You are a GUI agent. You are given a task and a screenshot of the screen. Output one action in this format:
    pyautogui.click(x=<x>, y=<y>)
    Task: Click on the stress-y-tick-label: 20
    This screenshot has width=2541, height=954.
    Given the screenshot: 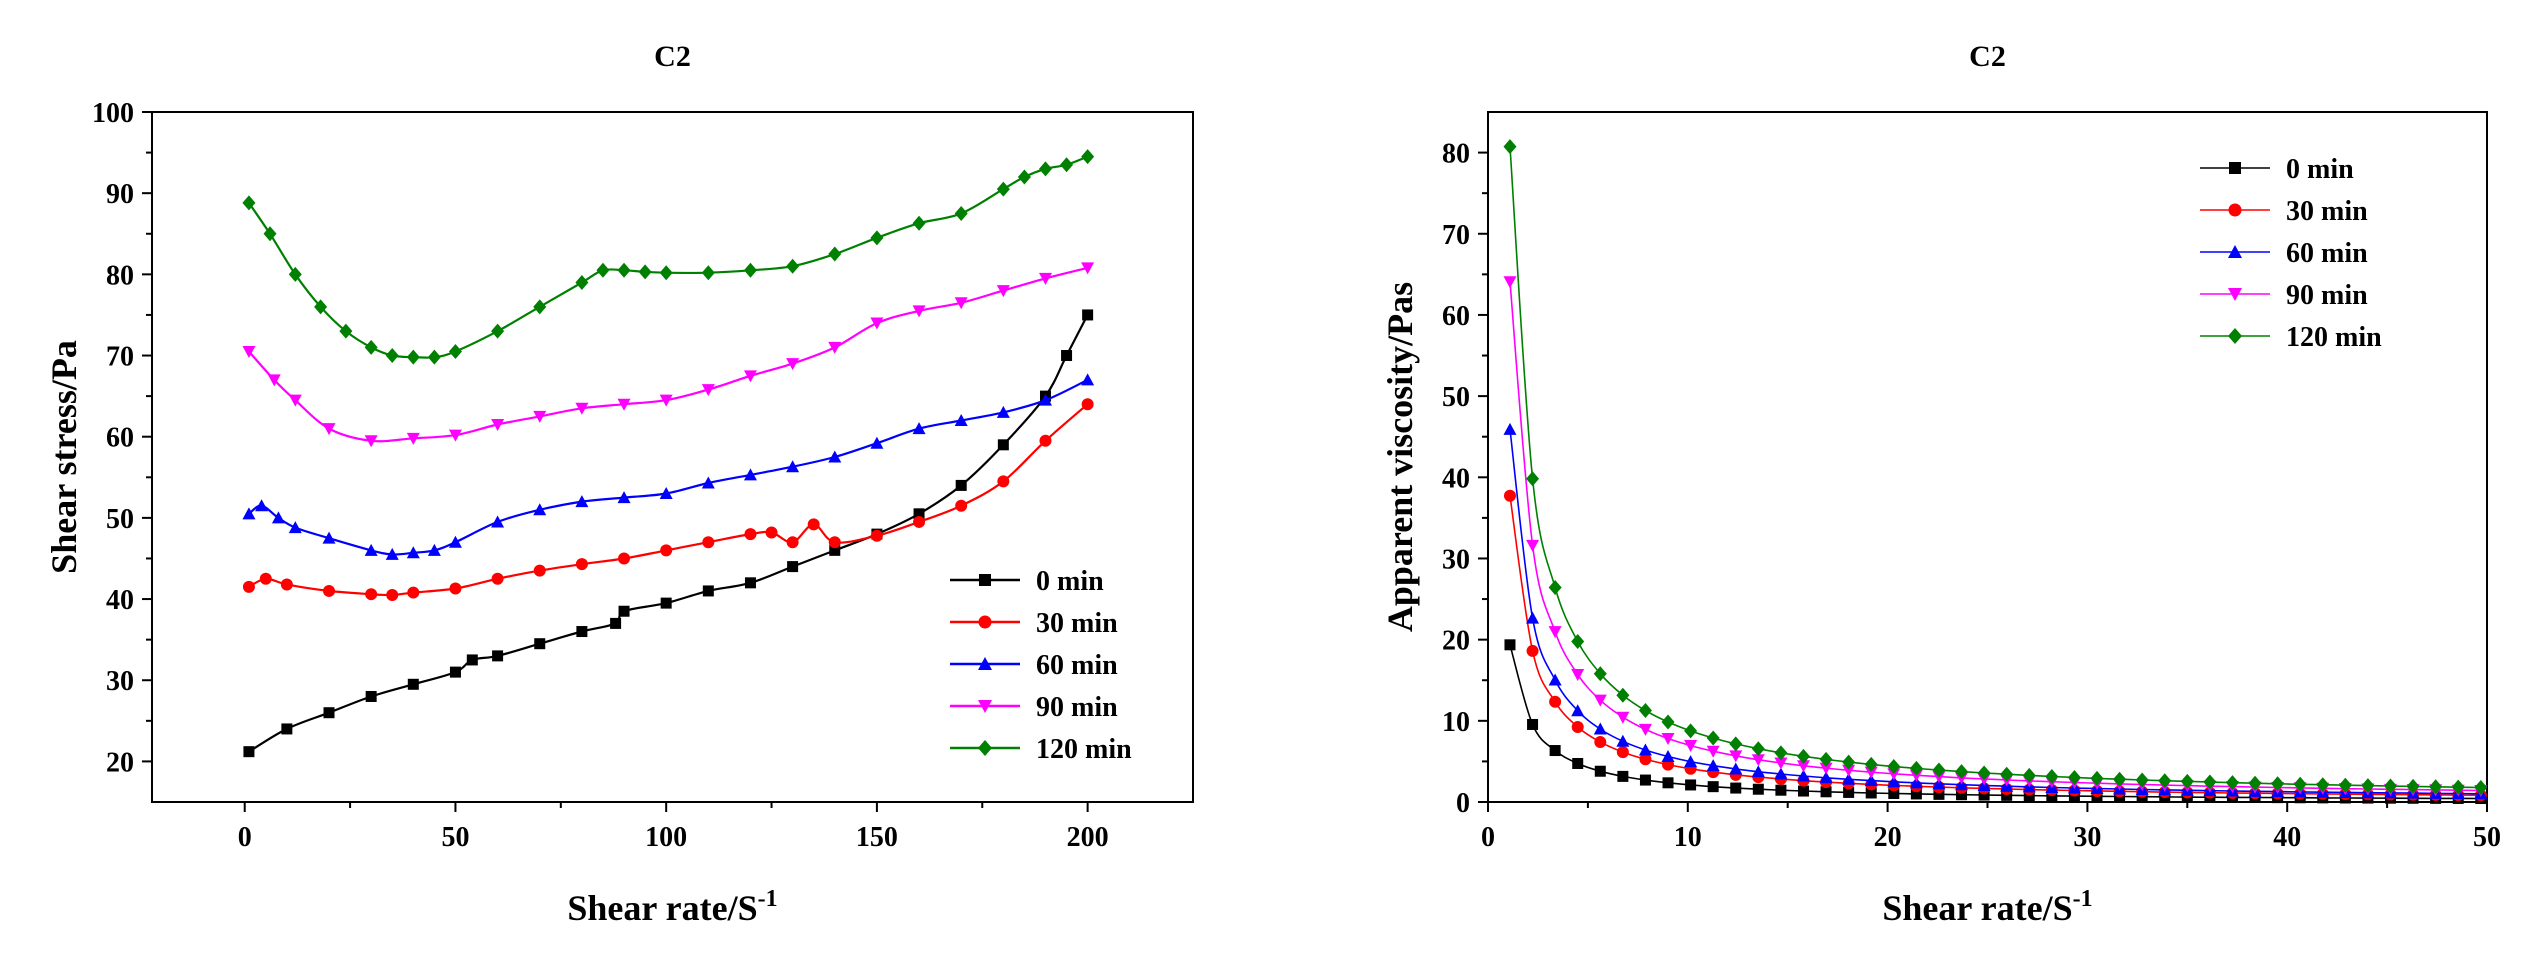 What is the action you would take?
    pyautogui.click(x=120, y=762)
    